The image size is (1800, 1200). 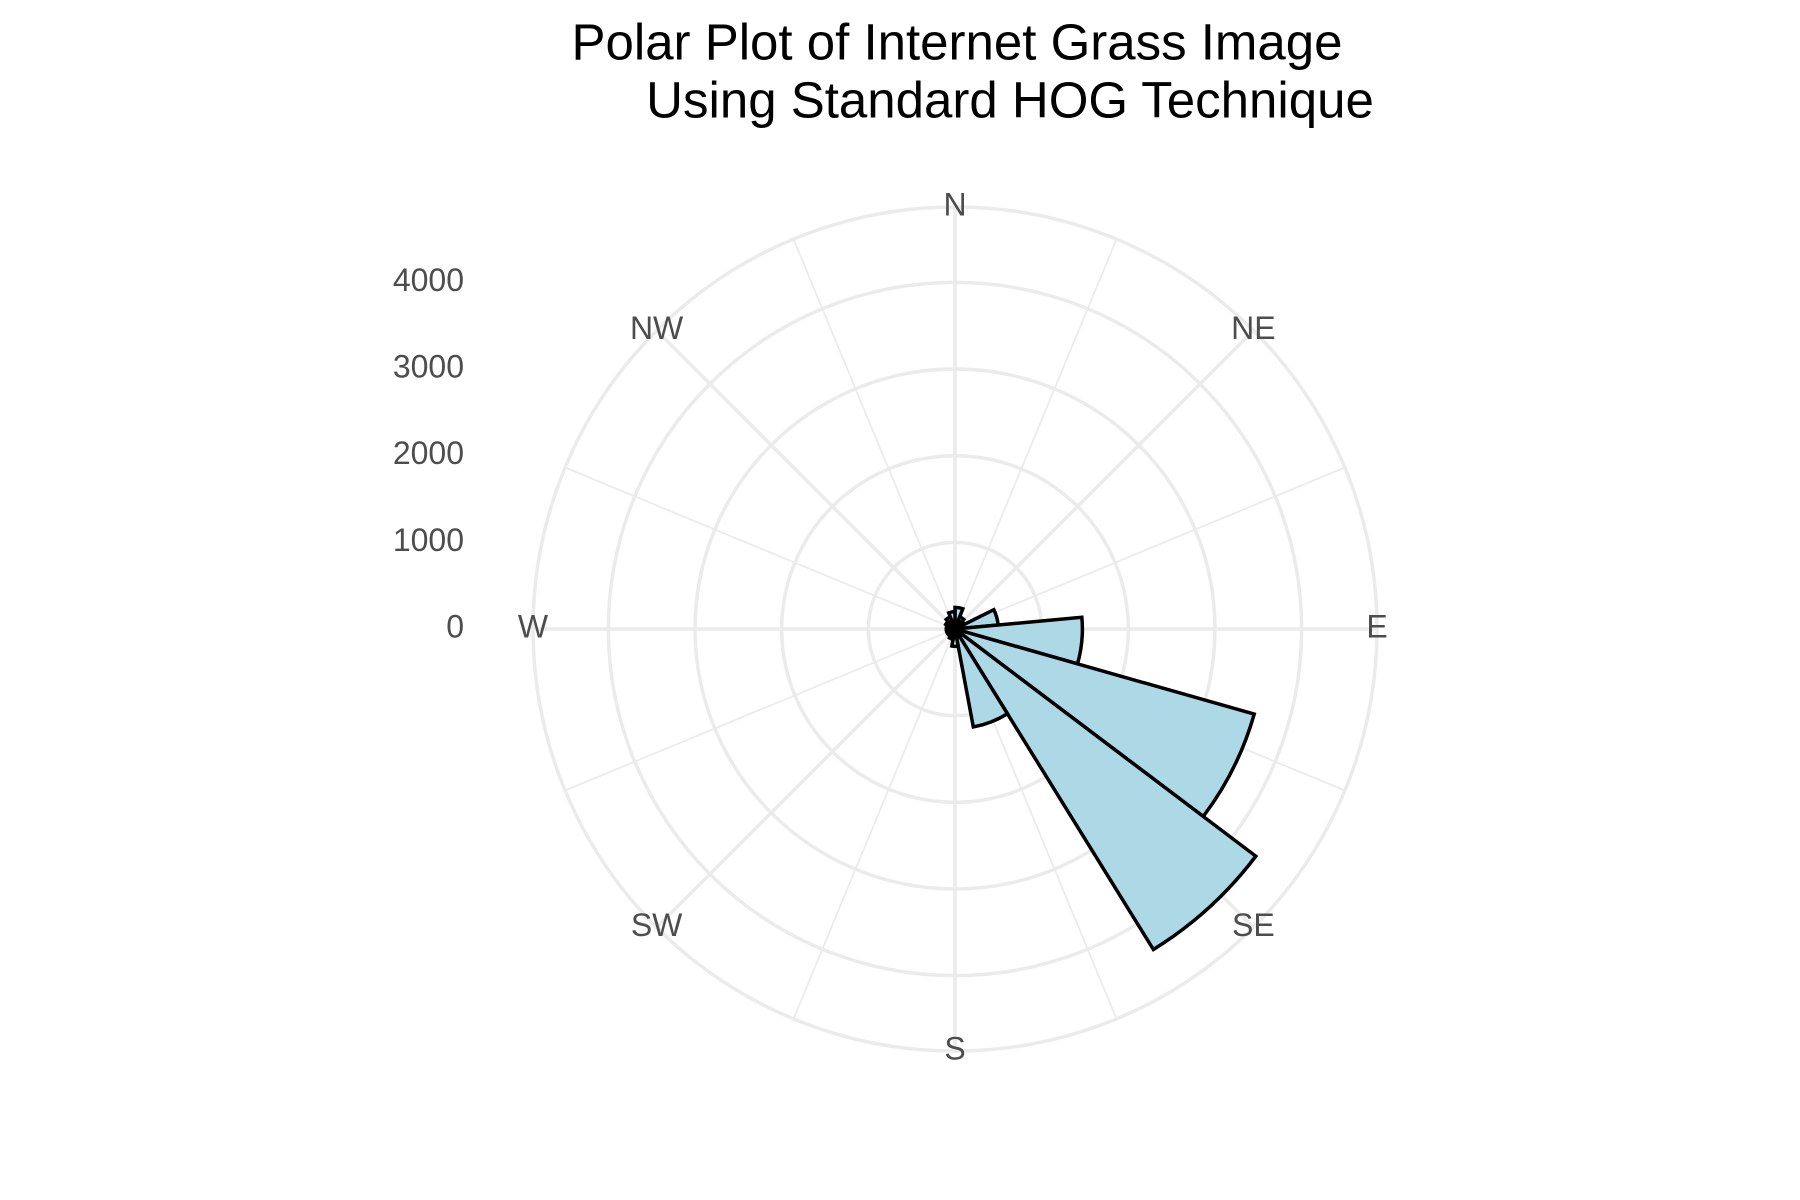 What do you see at coordinates (1010, 99) in the screenshot?
I see `chart-subtitle: Using Standard HOG Technique` at bounding box center [1010, 99].